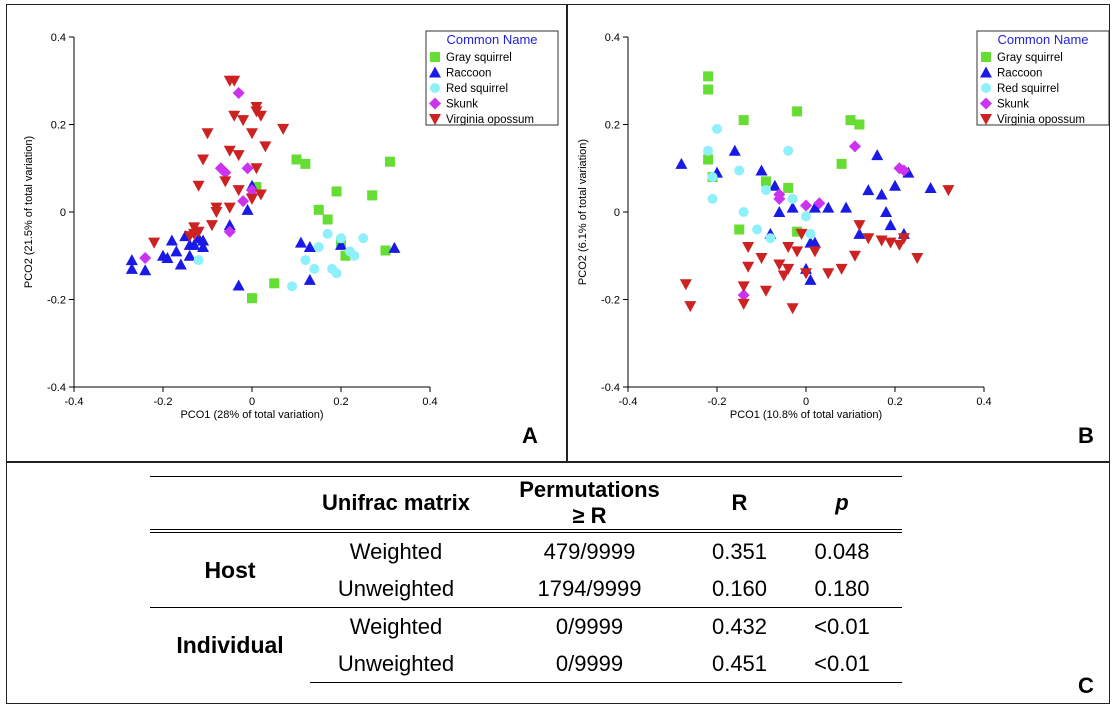  What do you see at coordinates (492, 78) in the screenshot?
I see `legend-box` at bounding box center [492, 78].